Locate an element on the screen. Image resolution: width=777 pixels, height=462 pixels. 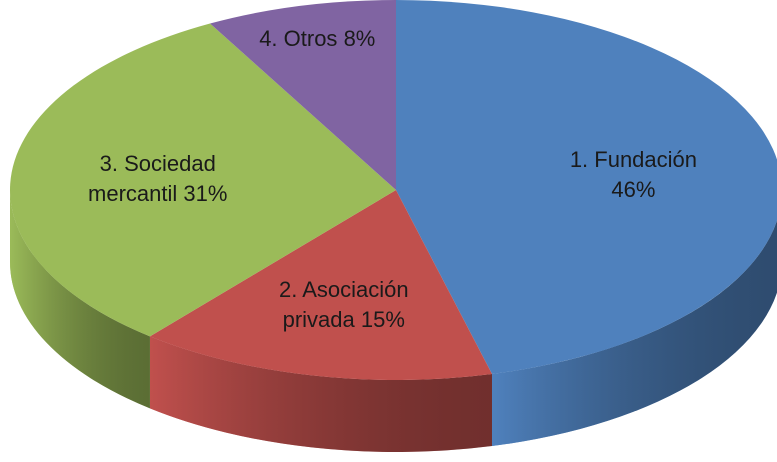
label-value: 8% is located at coordinates (359, 39).